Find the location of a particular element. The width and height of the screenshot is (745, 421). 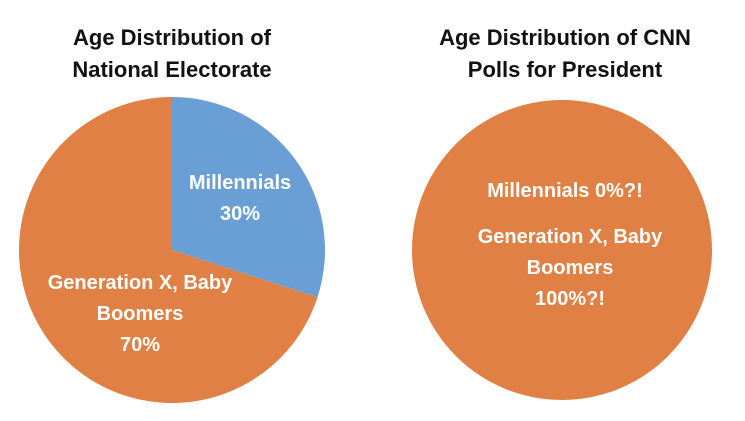

value-label: 0%?! is located at coordinates (619, 191).